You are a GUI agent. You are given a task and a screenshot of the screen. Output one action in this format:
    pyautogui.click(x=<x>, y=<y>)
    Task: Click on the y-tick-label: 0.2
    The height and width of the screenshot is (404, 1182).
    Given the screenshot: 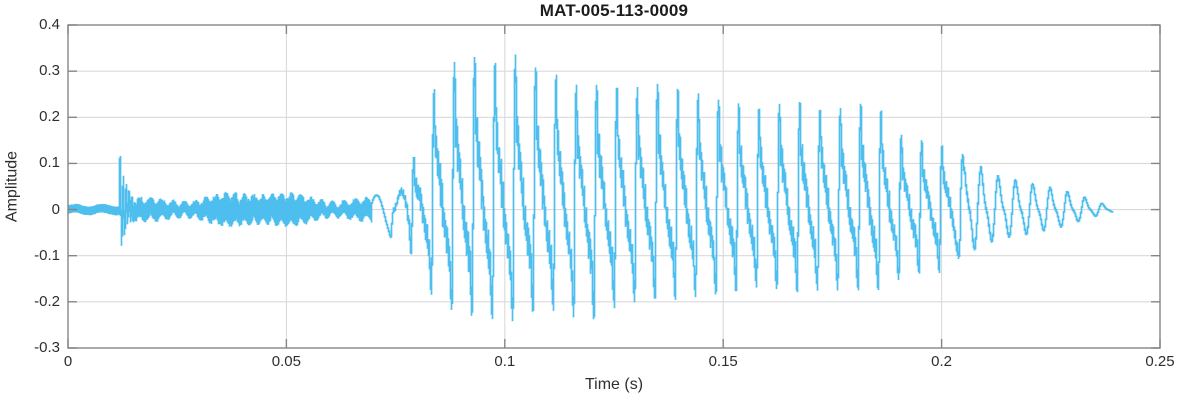 What is the action you would take?
    pyautogui.click(x=49, y=117)
    